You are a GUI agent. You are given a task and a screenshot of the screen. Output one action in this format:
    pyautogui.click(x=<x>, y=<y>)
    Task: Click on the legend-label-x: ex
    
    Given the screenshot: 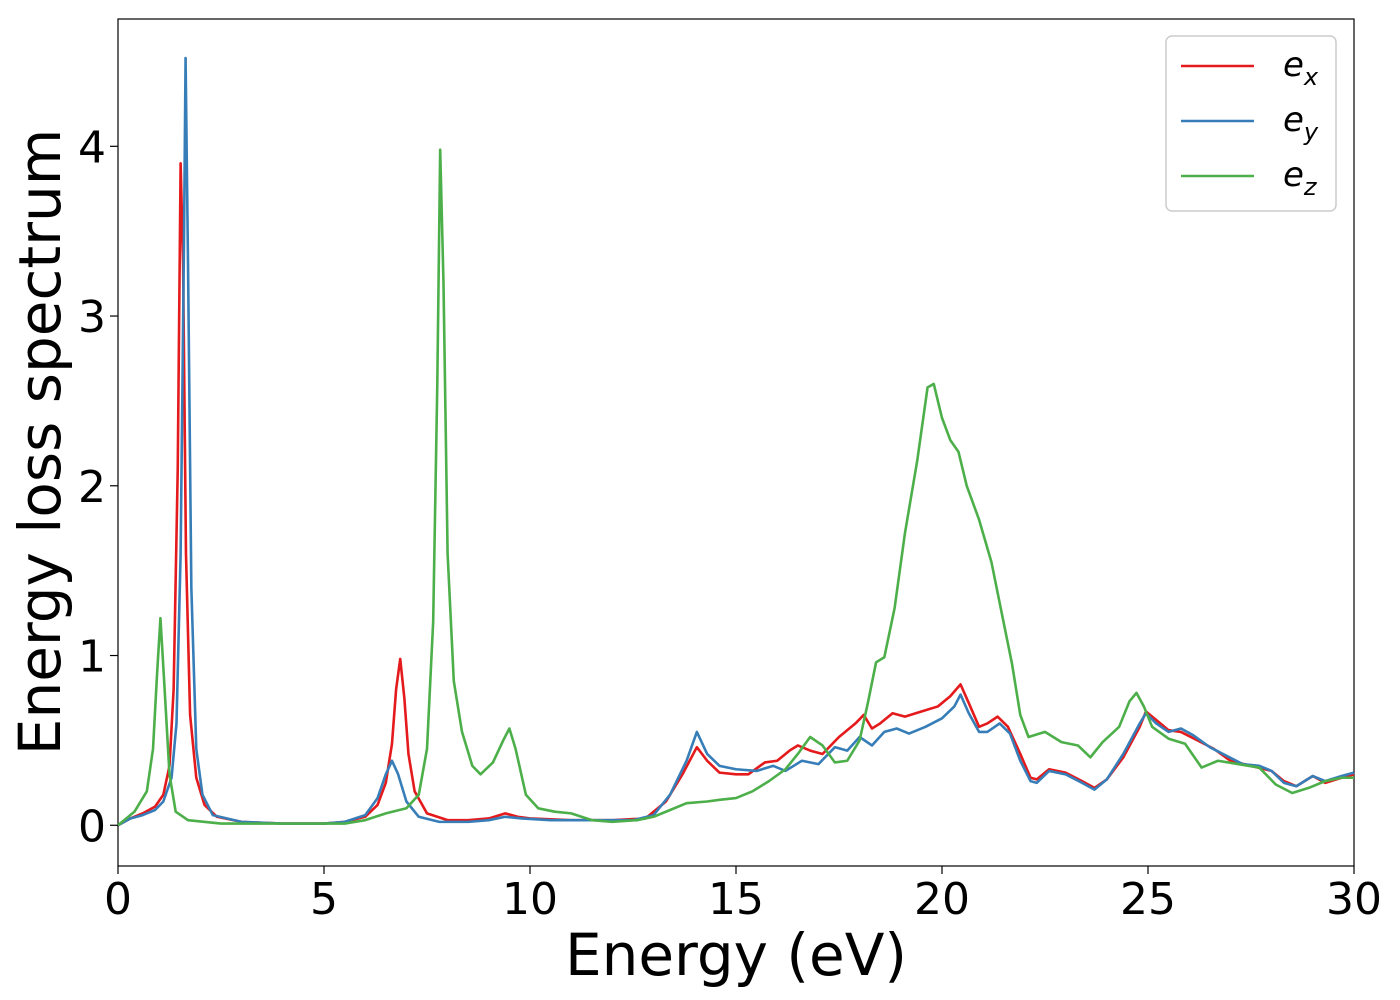 What is the action you would take?
    pyautogui.click(x=1301, y=68)
    